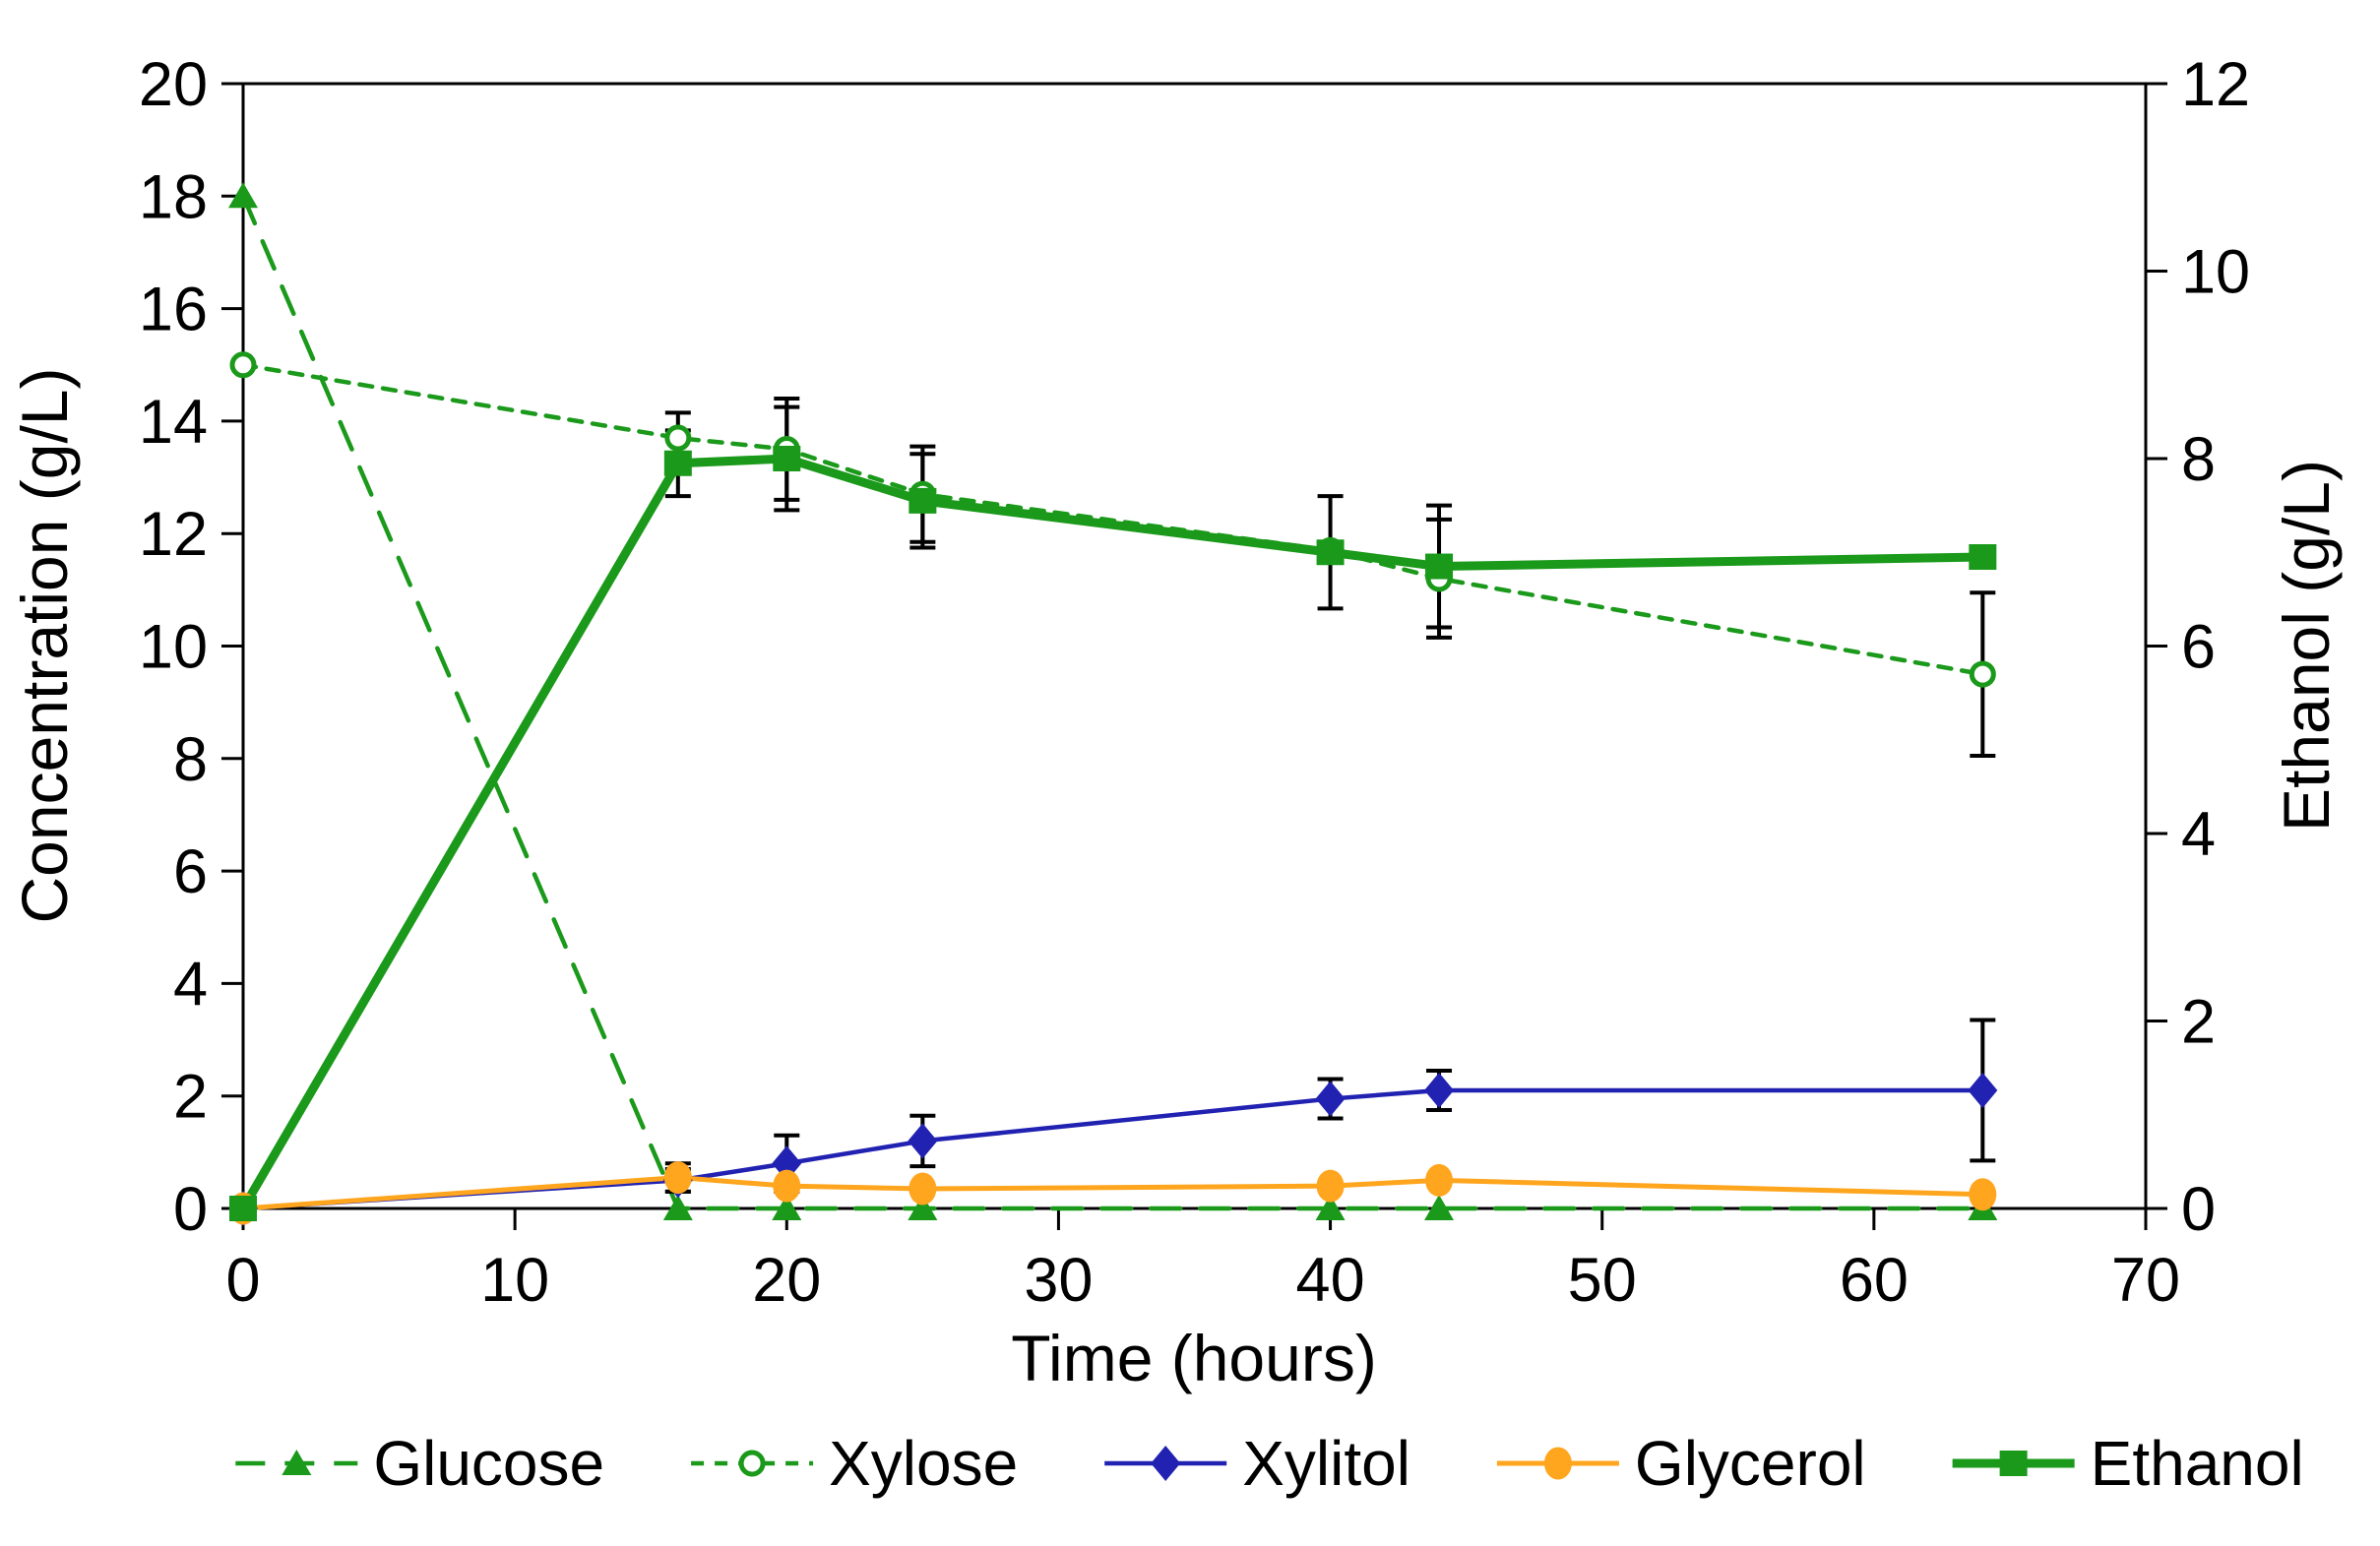 This screenshot has height=1546, width=2380. Describe the element at coordinates (2198, 647) in the screenshot. I see `right-axis-tick-label: 6` at that location.